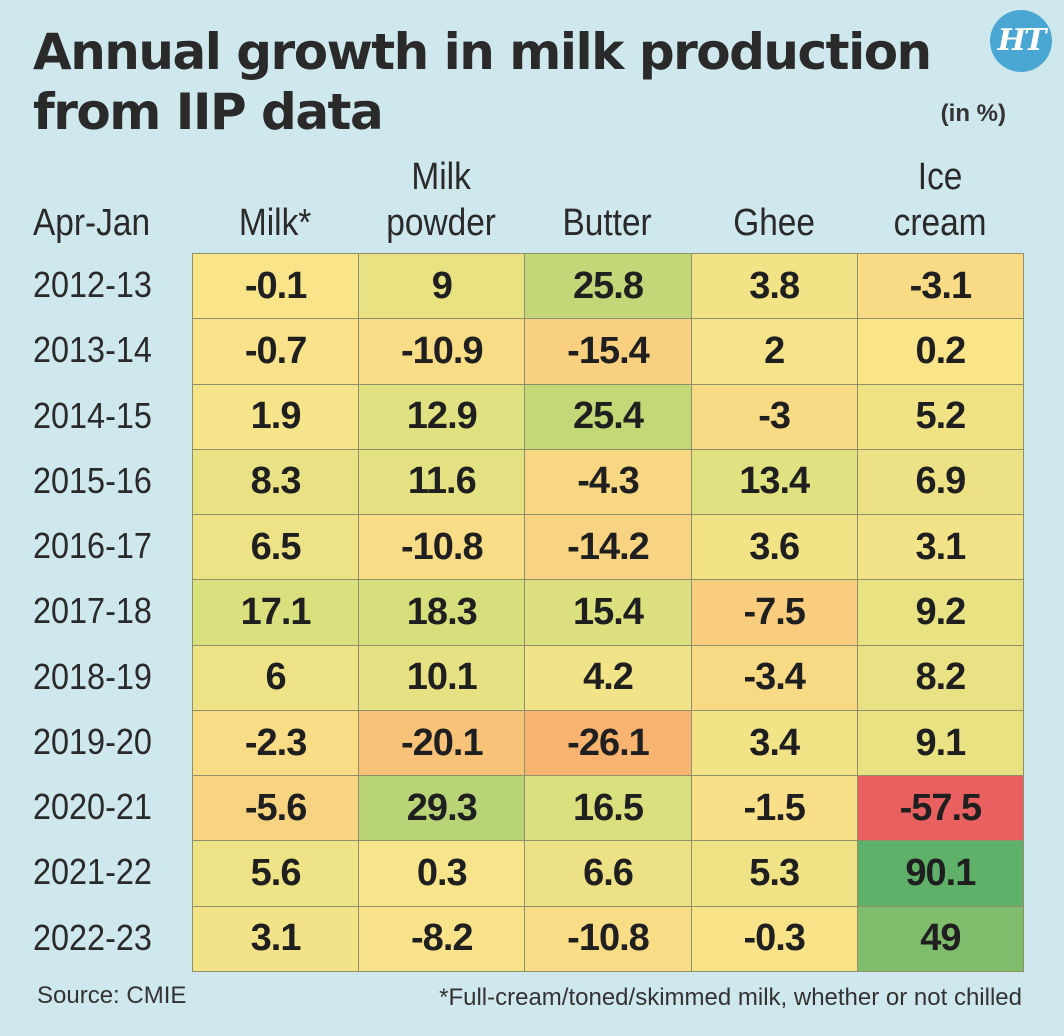 The height and width of the screenshot is (1036, 1064). Describe the element at coordinates (92, 611) in the screenshot. I see `row-label: 2017-18` at that location.